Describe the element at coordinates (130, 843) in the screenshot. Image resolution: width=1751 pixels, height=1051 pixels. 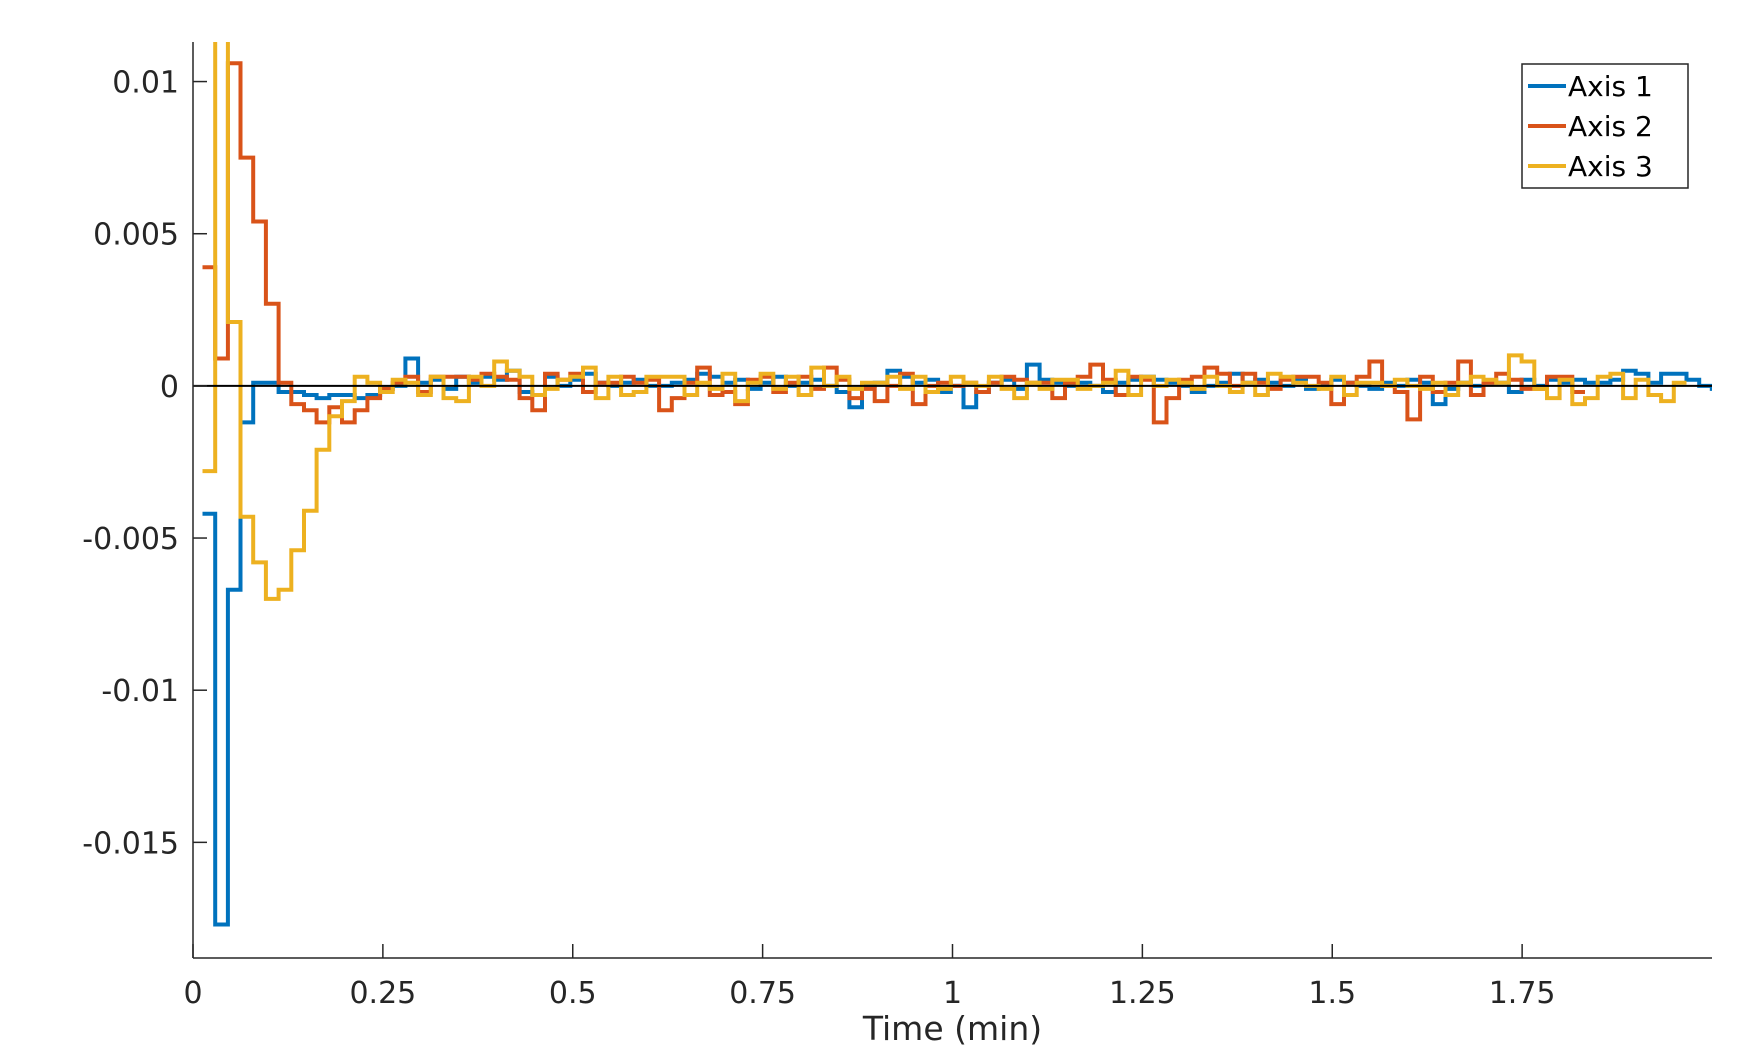
I see `y-tick-label: -0.015` at that location.